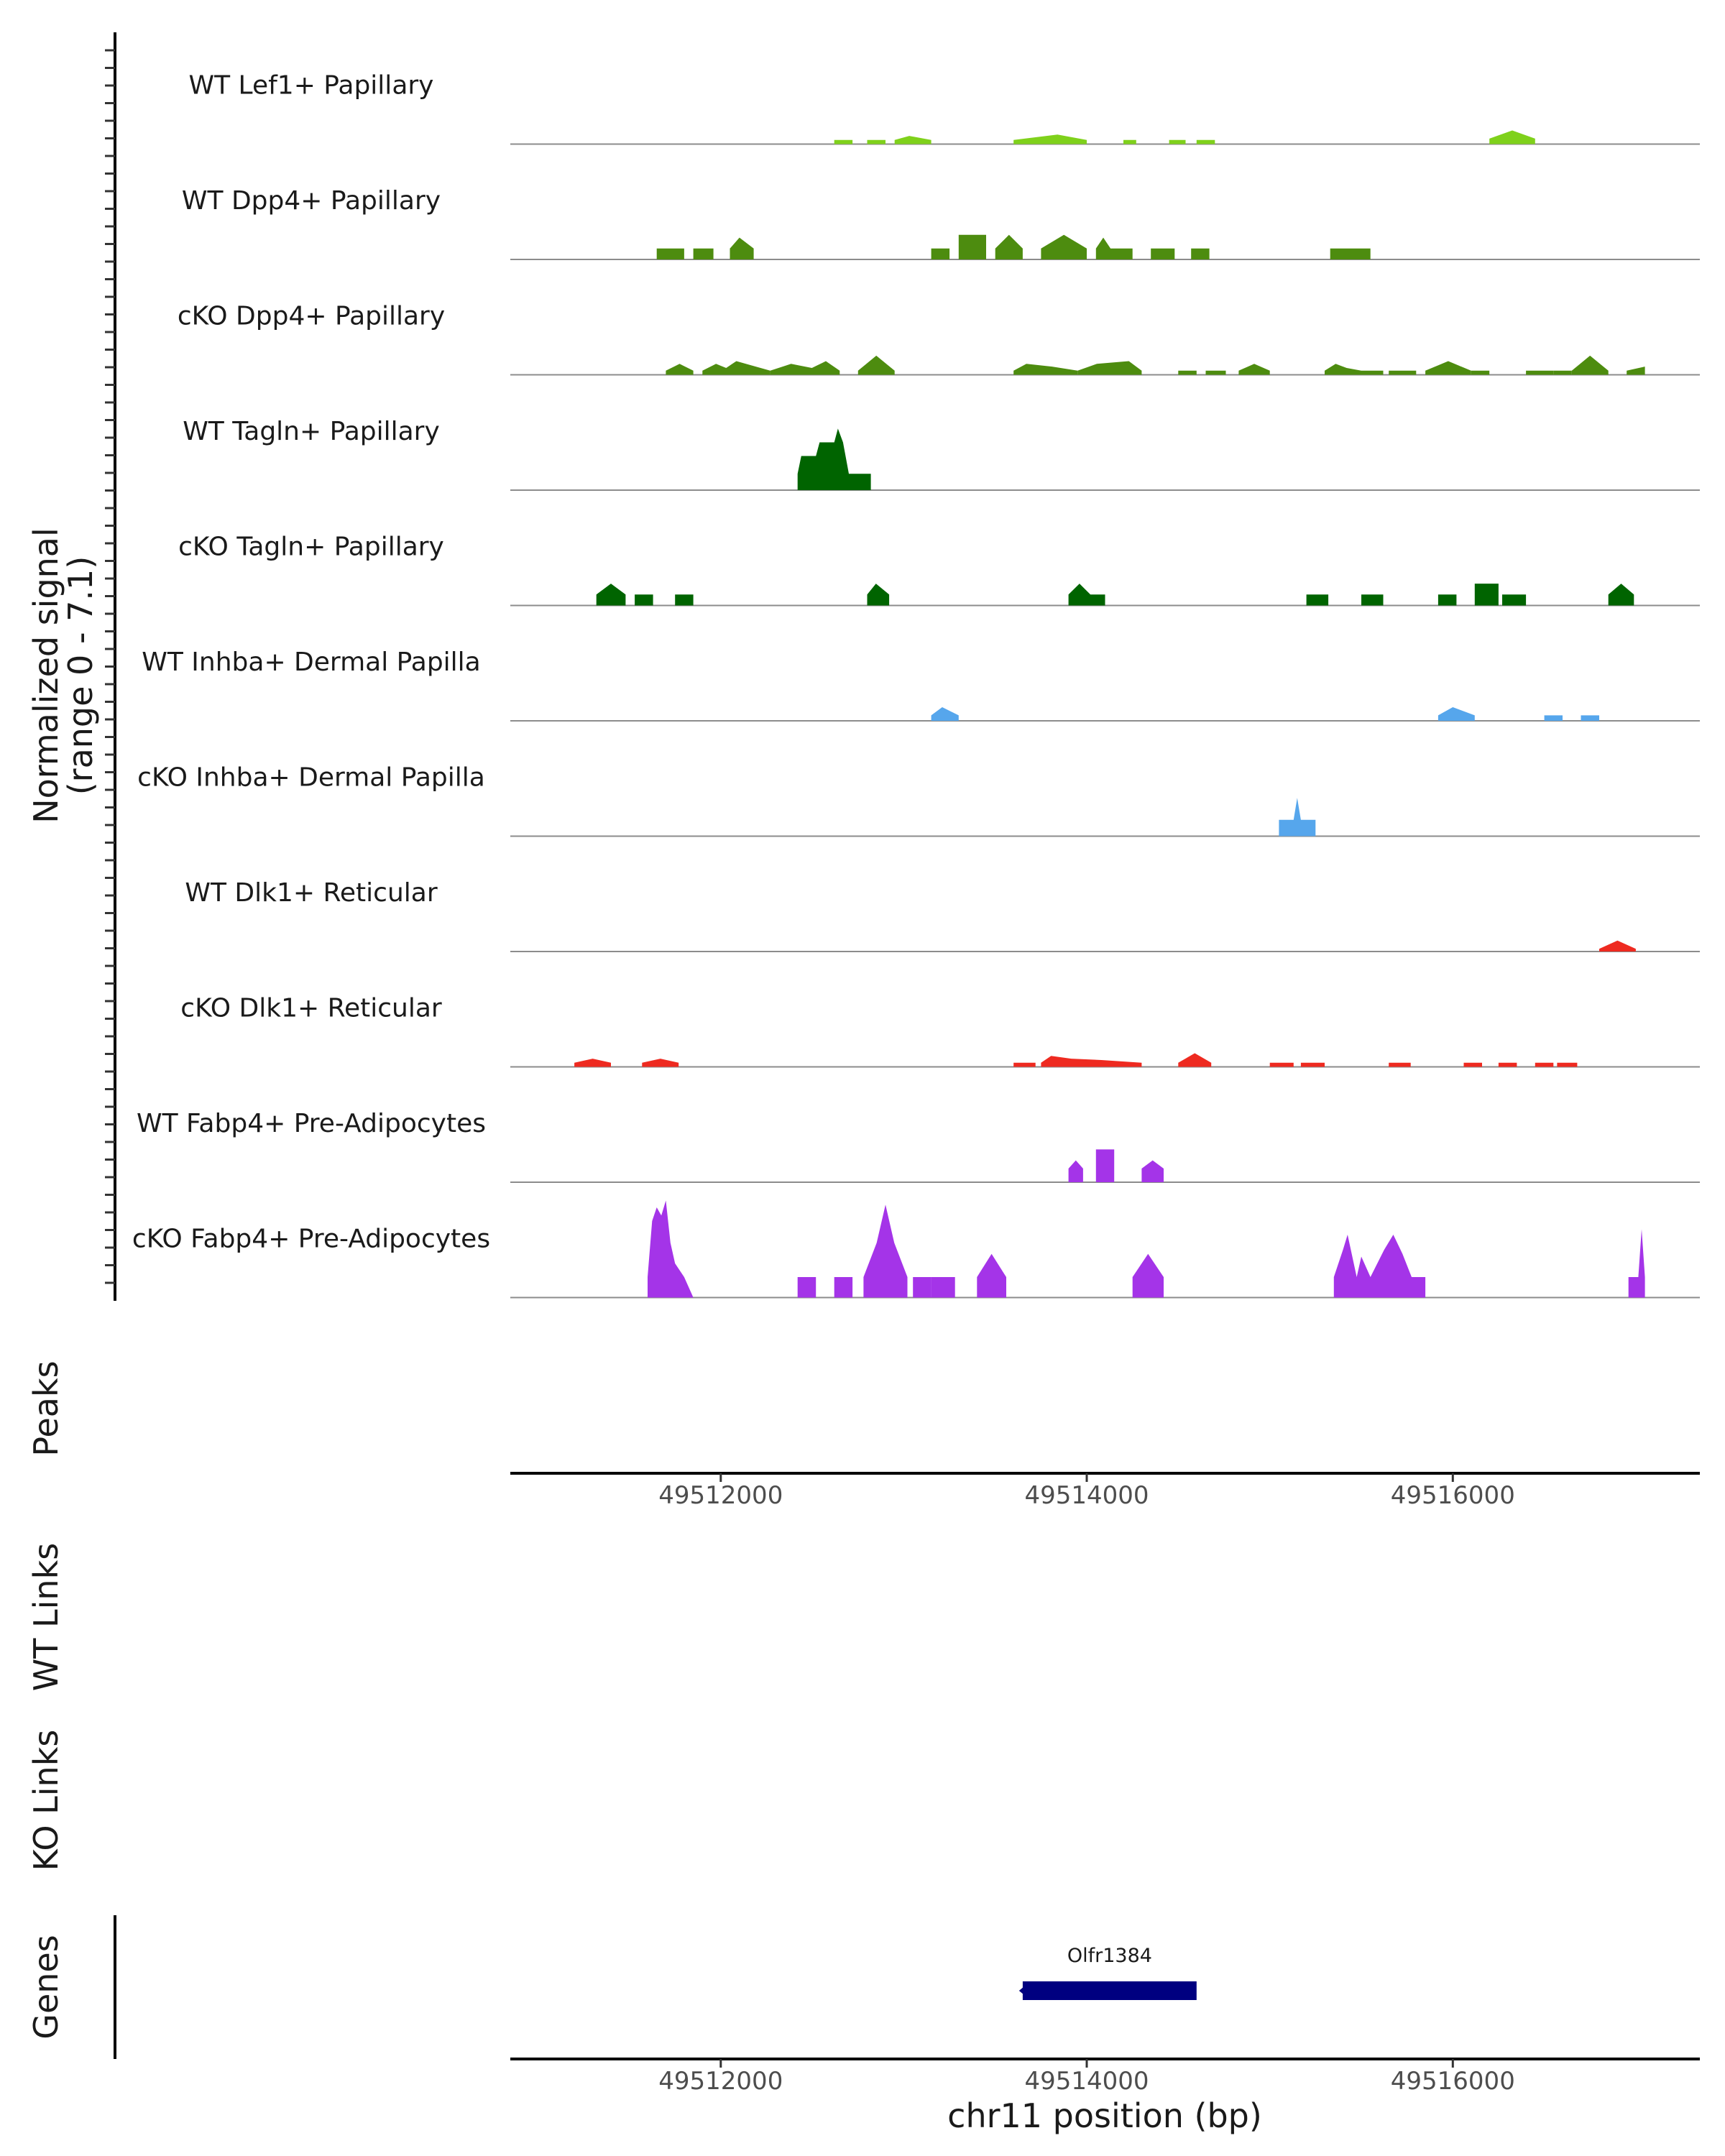 This screenshot has height=2156, width=1725. I want to click on coverage-ylabel-line1: Normalized signal, so click(46, 676).